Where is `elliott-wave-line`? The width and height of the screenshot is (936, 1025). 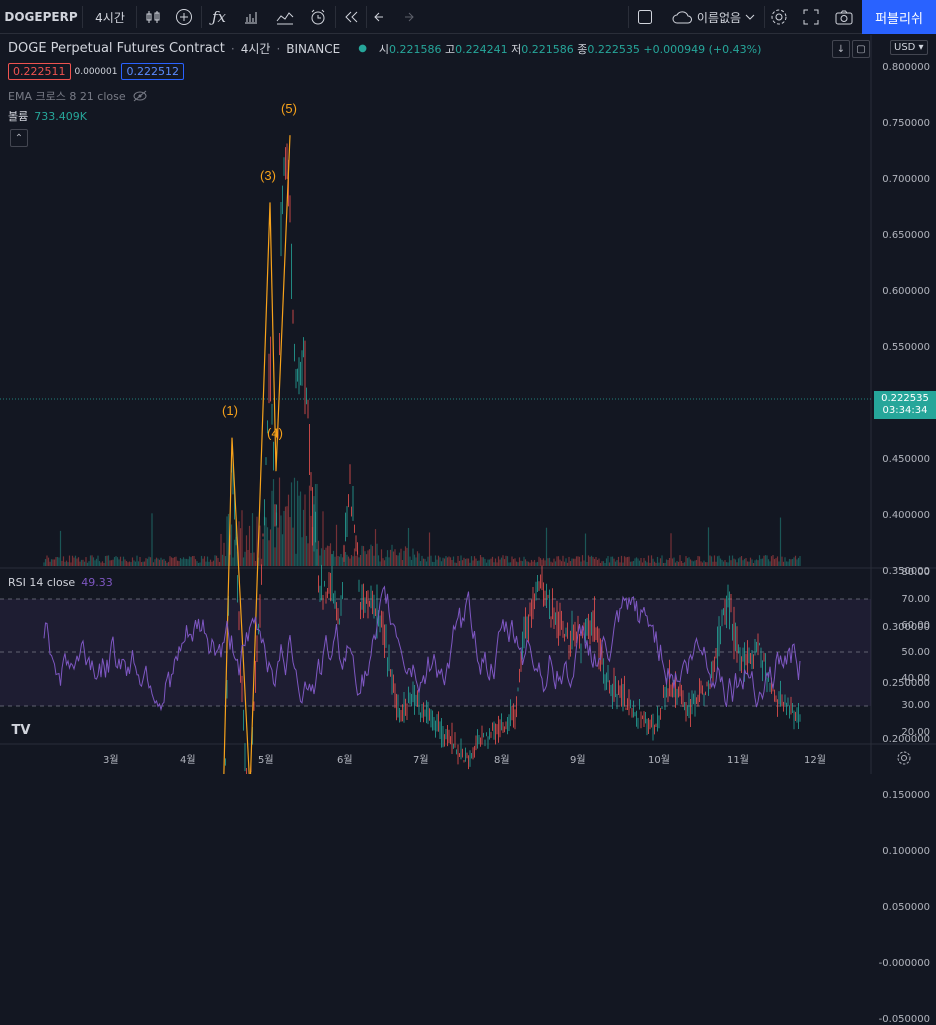
elliott-wave-line is located at coordinates (256, 454).